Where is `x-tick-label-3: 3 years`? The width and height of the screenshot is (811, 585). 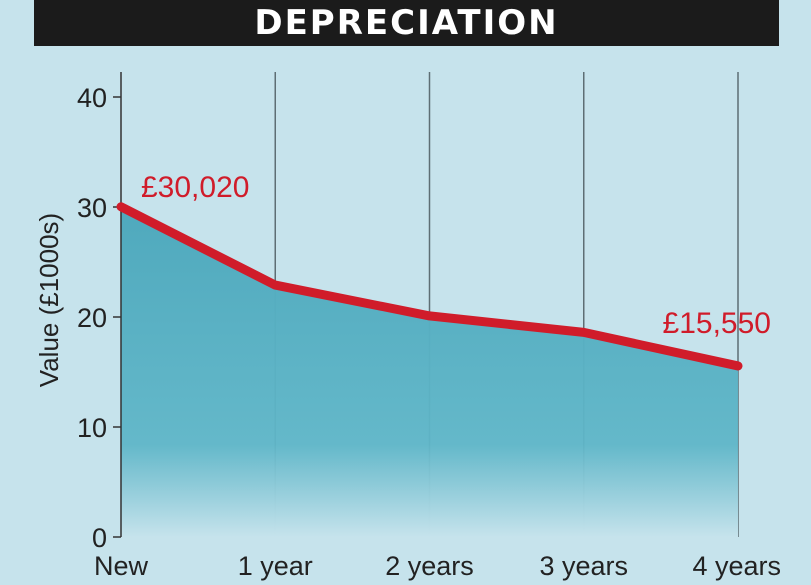 x-tick-label-3: 3 years is located at coordinates (583, 566).